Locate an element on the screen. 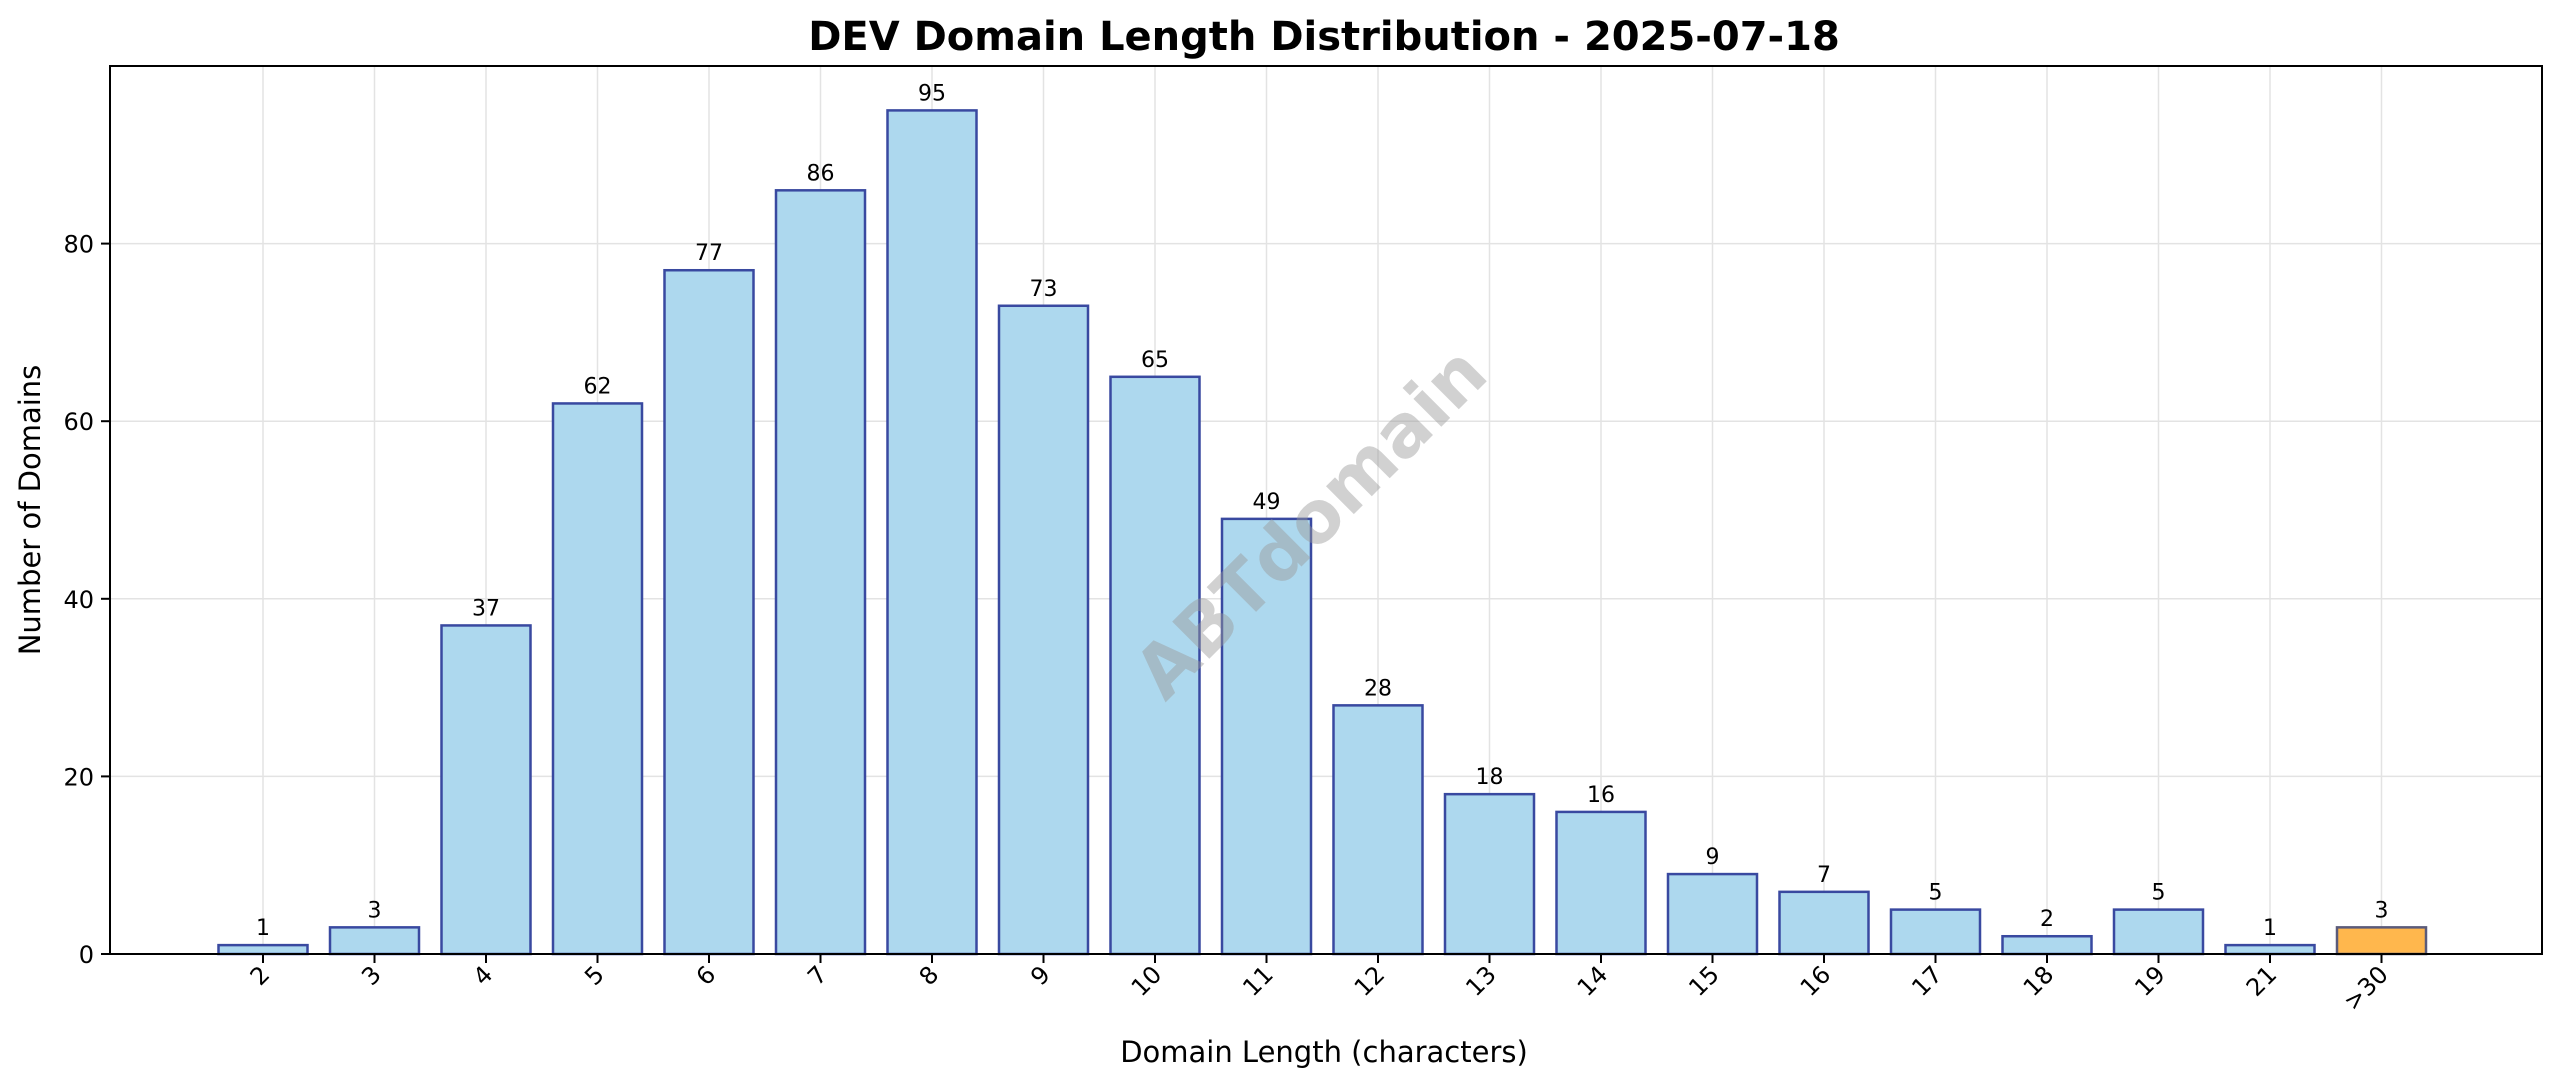 Image resolution: width=2560 pixels, height=1087 pixels. x-tick-label: 14 is located at coordinates (1592, 980).